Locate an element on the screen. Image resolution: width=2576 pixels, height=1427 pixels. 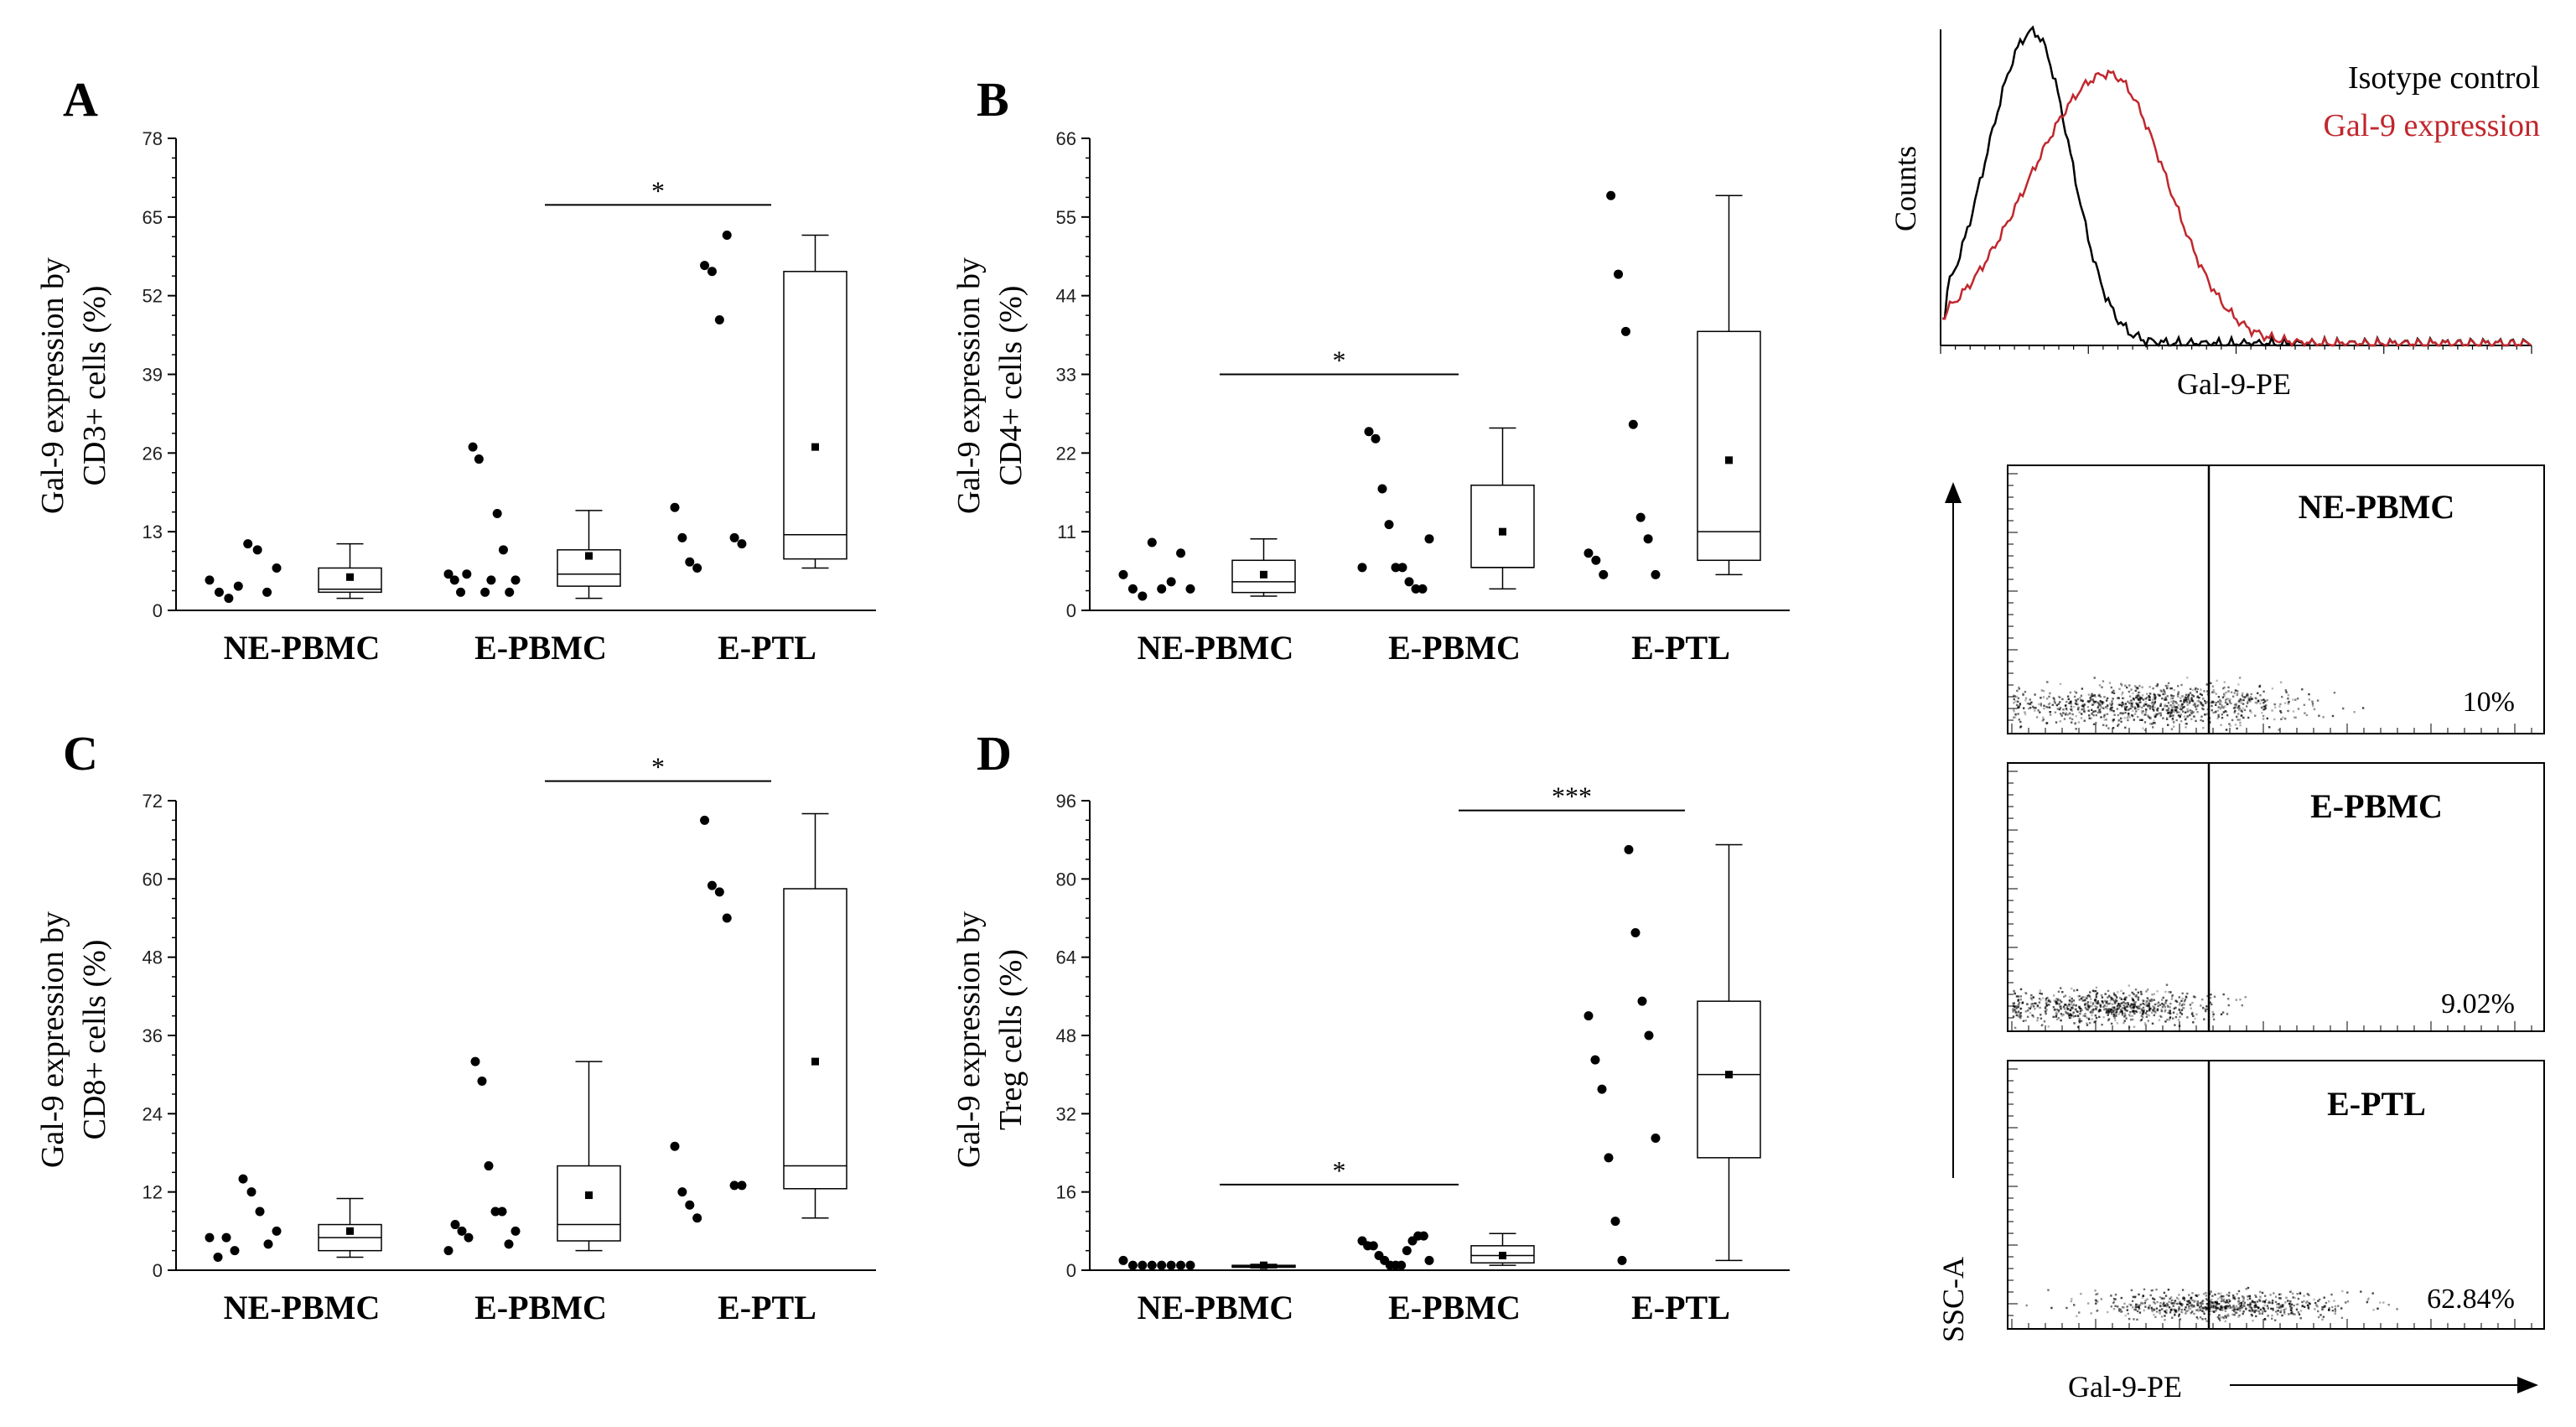
box-mean-marker is located at coordinates (589, 1195).